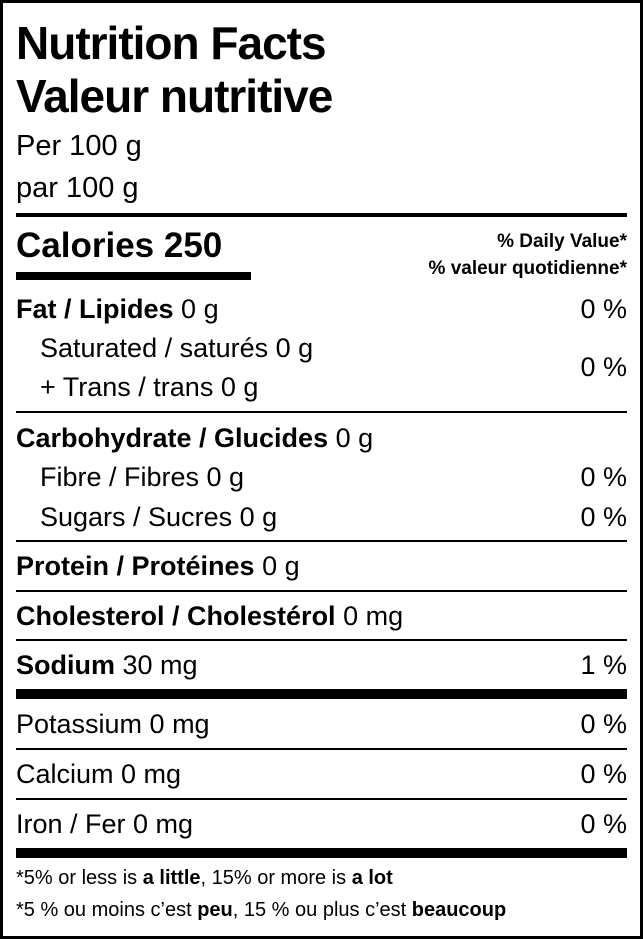 This screenshot has height=939, width=643. I want to click on protein-amount: 0 g, so click(281, 566).